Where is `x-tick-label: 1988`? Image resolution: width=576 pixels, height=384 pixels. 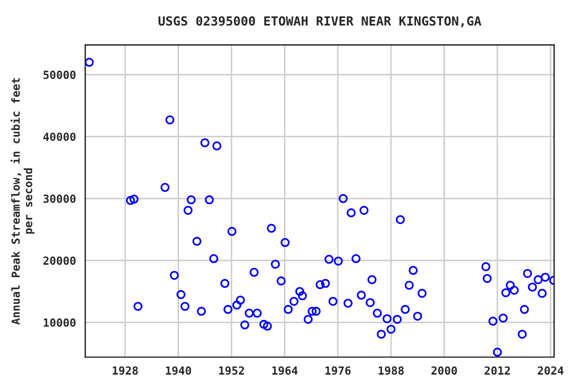 x-tick-label: 1988 is located at coordinates (391, 370).